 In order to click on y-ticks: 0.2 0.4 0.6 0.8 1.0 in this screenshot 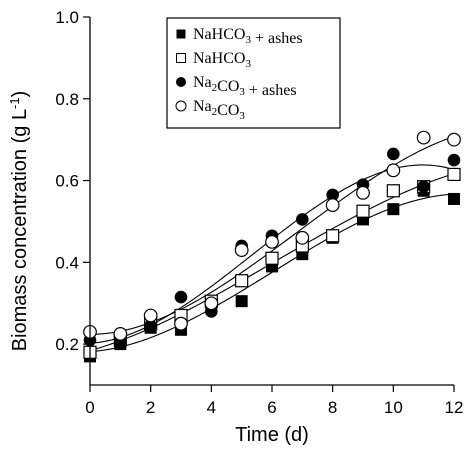, I will do `click(72, 181)`.